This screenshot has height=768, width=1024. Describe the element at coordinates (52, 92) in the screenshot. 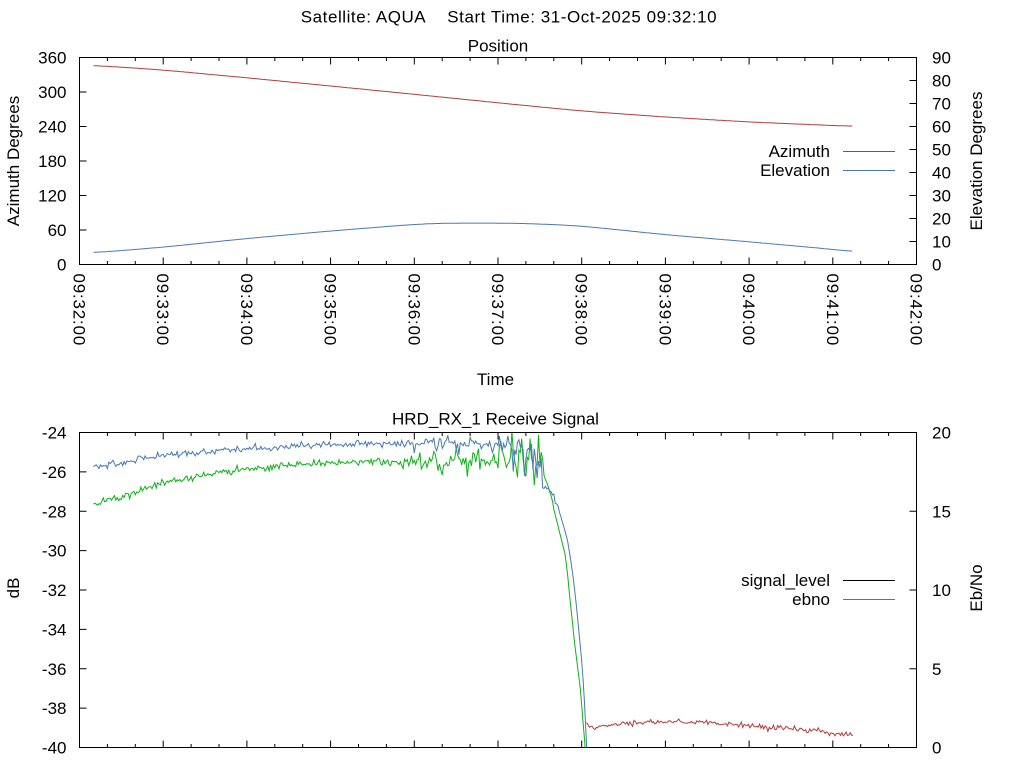

I see `svg-text: 300` at that location.